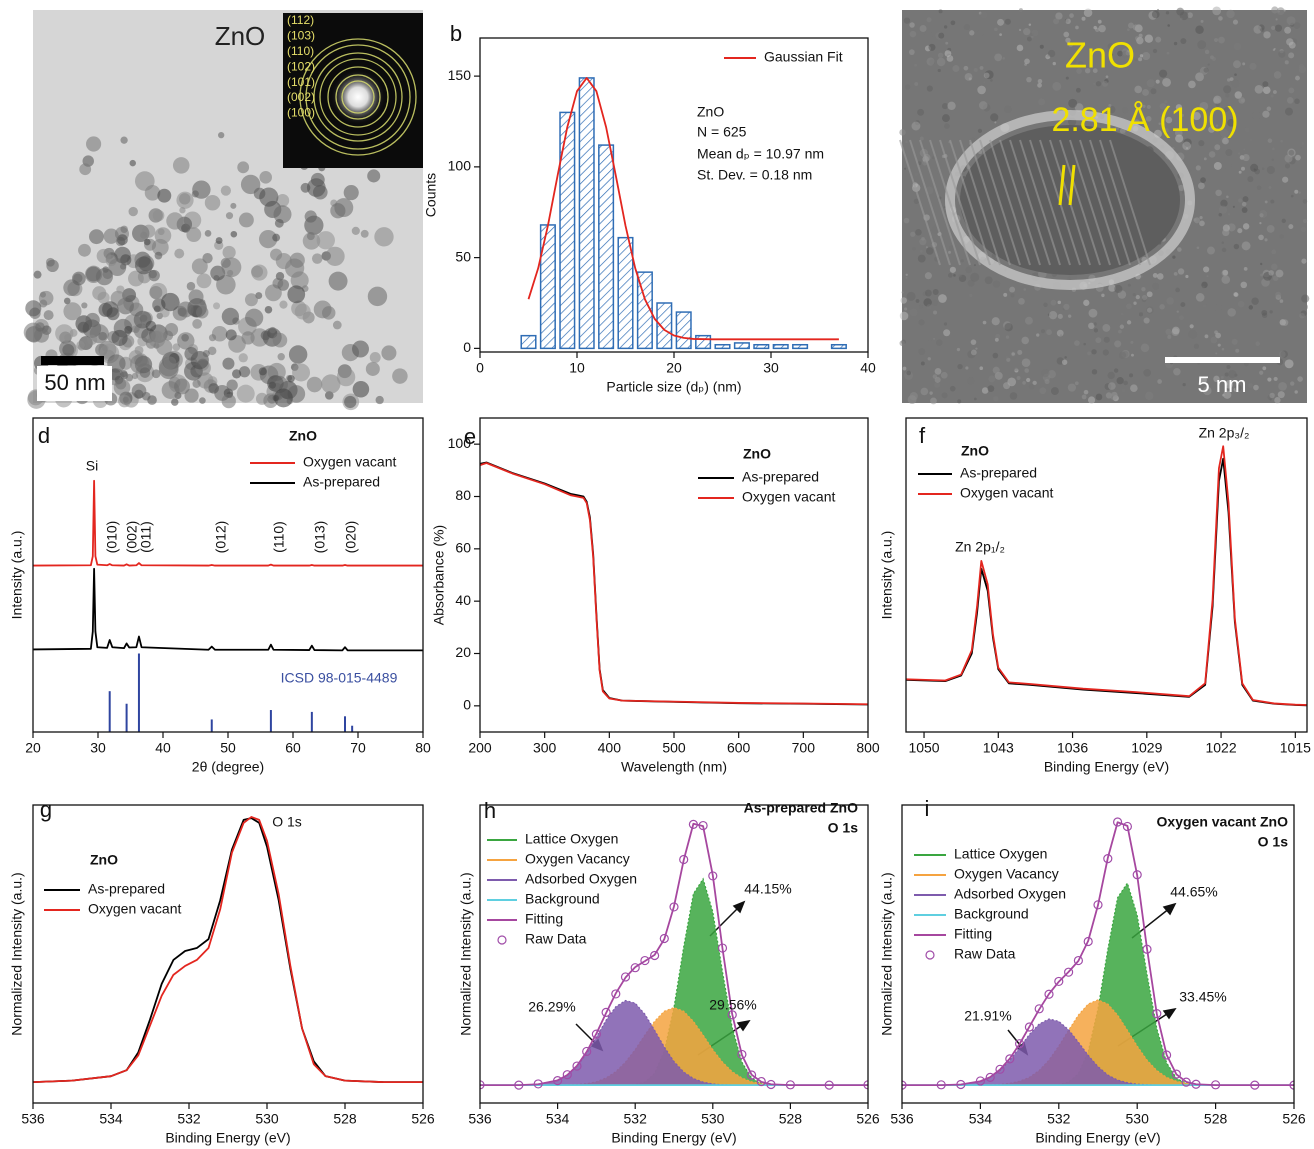 Image resolution: width=1314 pixels, height=1149 pixels. Describe the element at coordinates (146, 537) in the screenshot. I see `annotation: (011)` at that location.